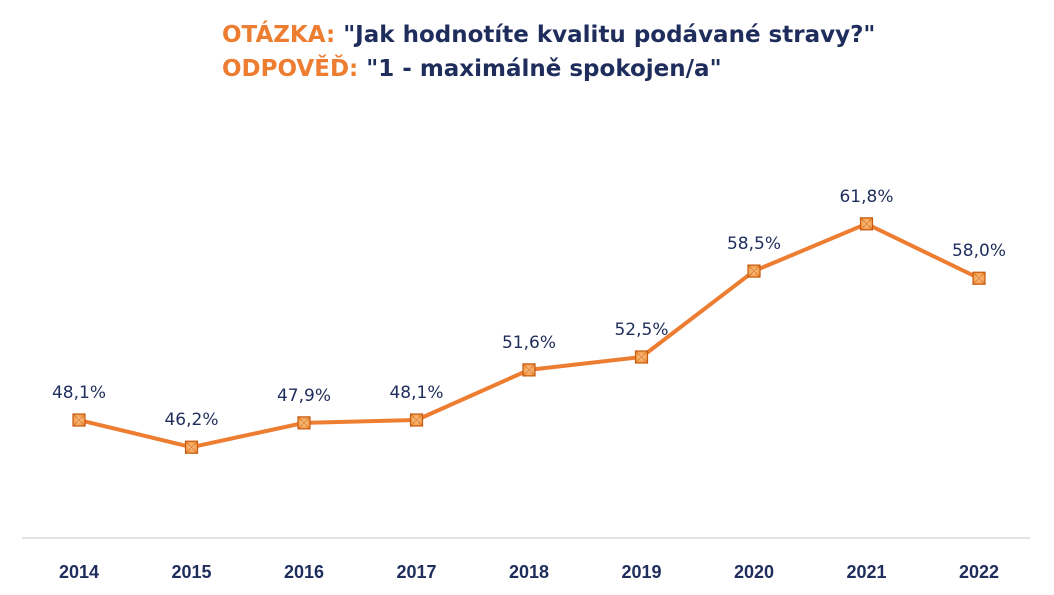  What do you see at coordinates (754, 572) in the screenshot?
I see `x-tick-label-2020: 2020` at bounding box center [754, 572].